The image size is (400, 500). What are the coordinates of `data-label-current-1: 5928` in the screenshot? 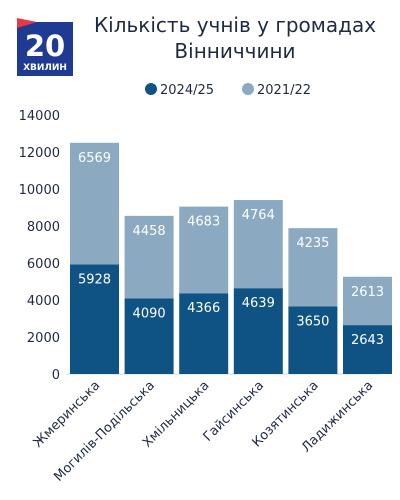 It's located at (94, 279).